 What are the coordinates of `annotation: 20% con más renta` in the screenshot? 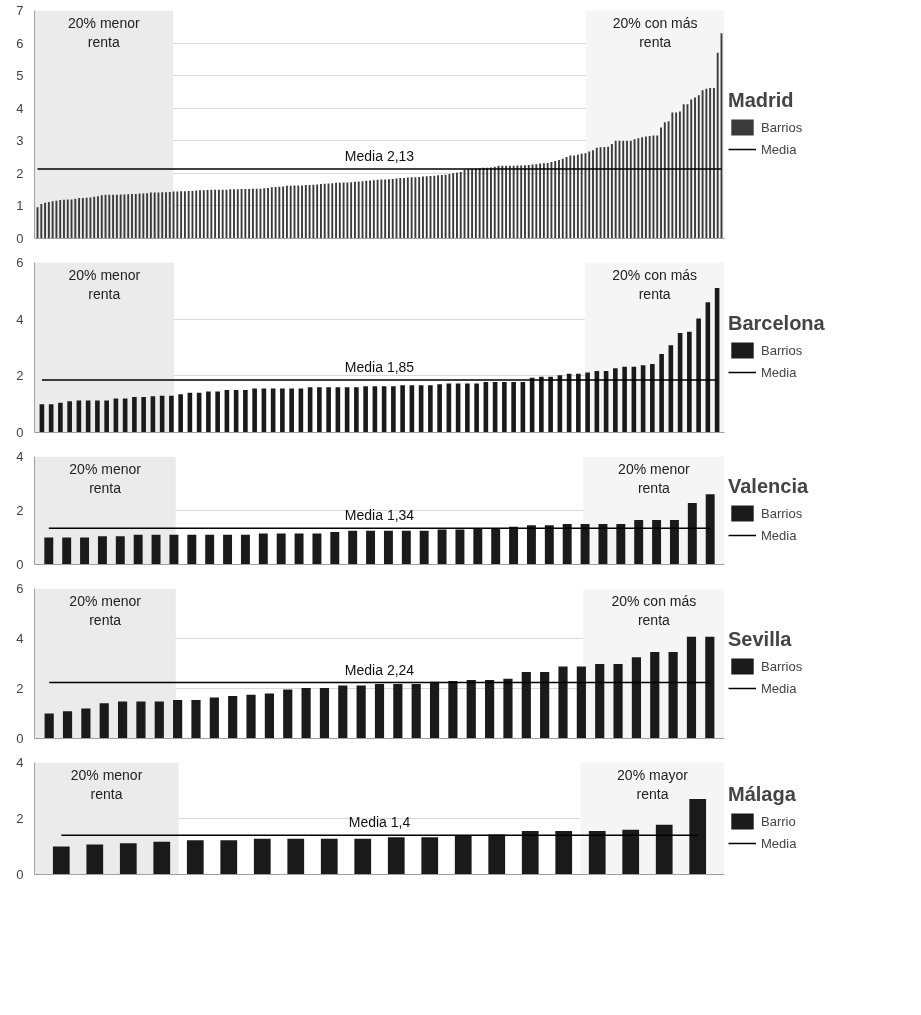 It's located at (654, 610).